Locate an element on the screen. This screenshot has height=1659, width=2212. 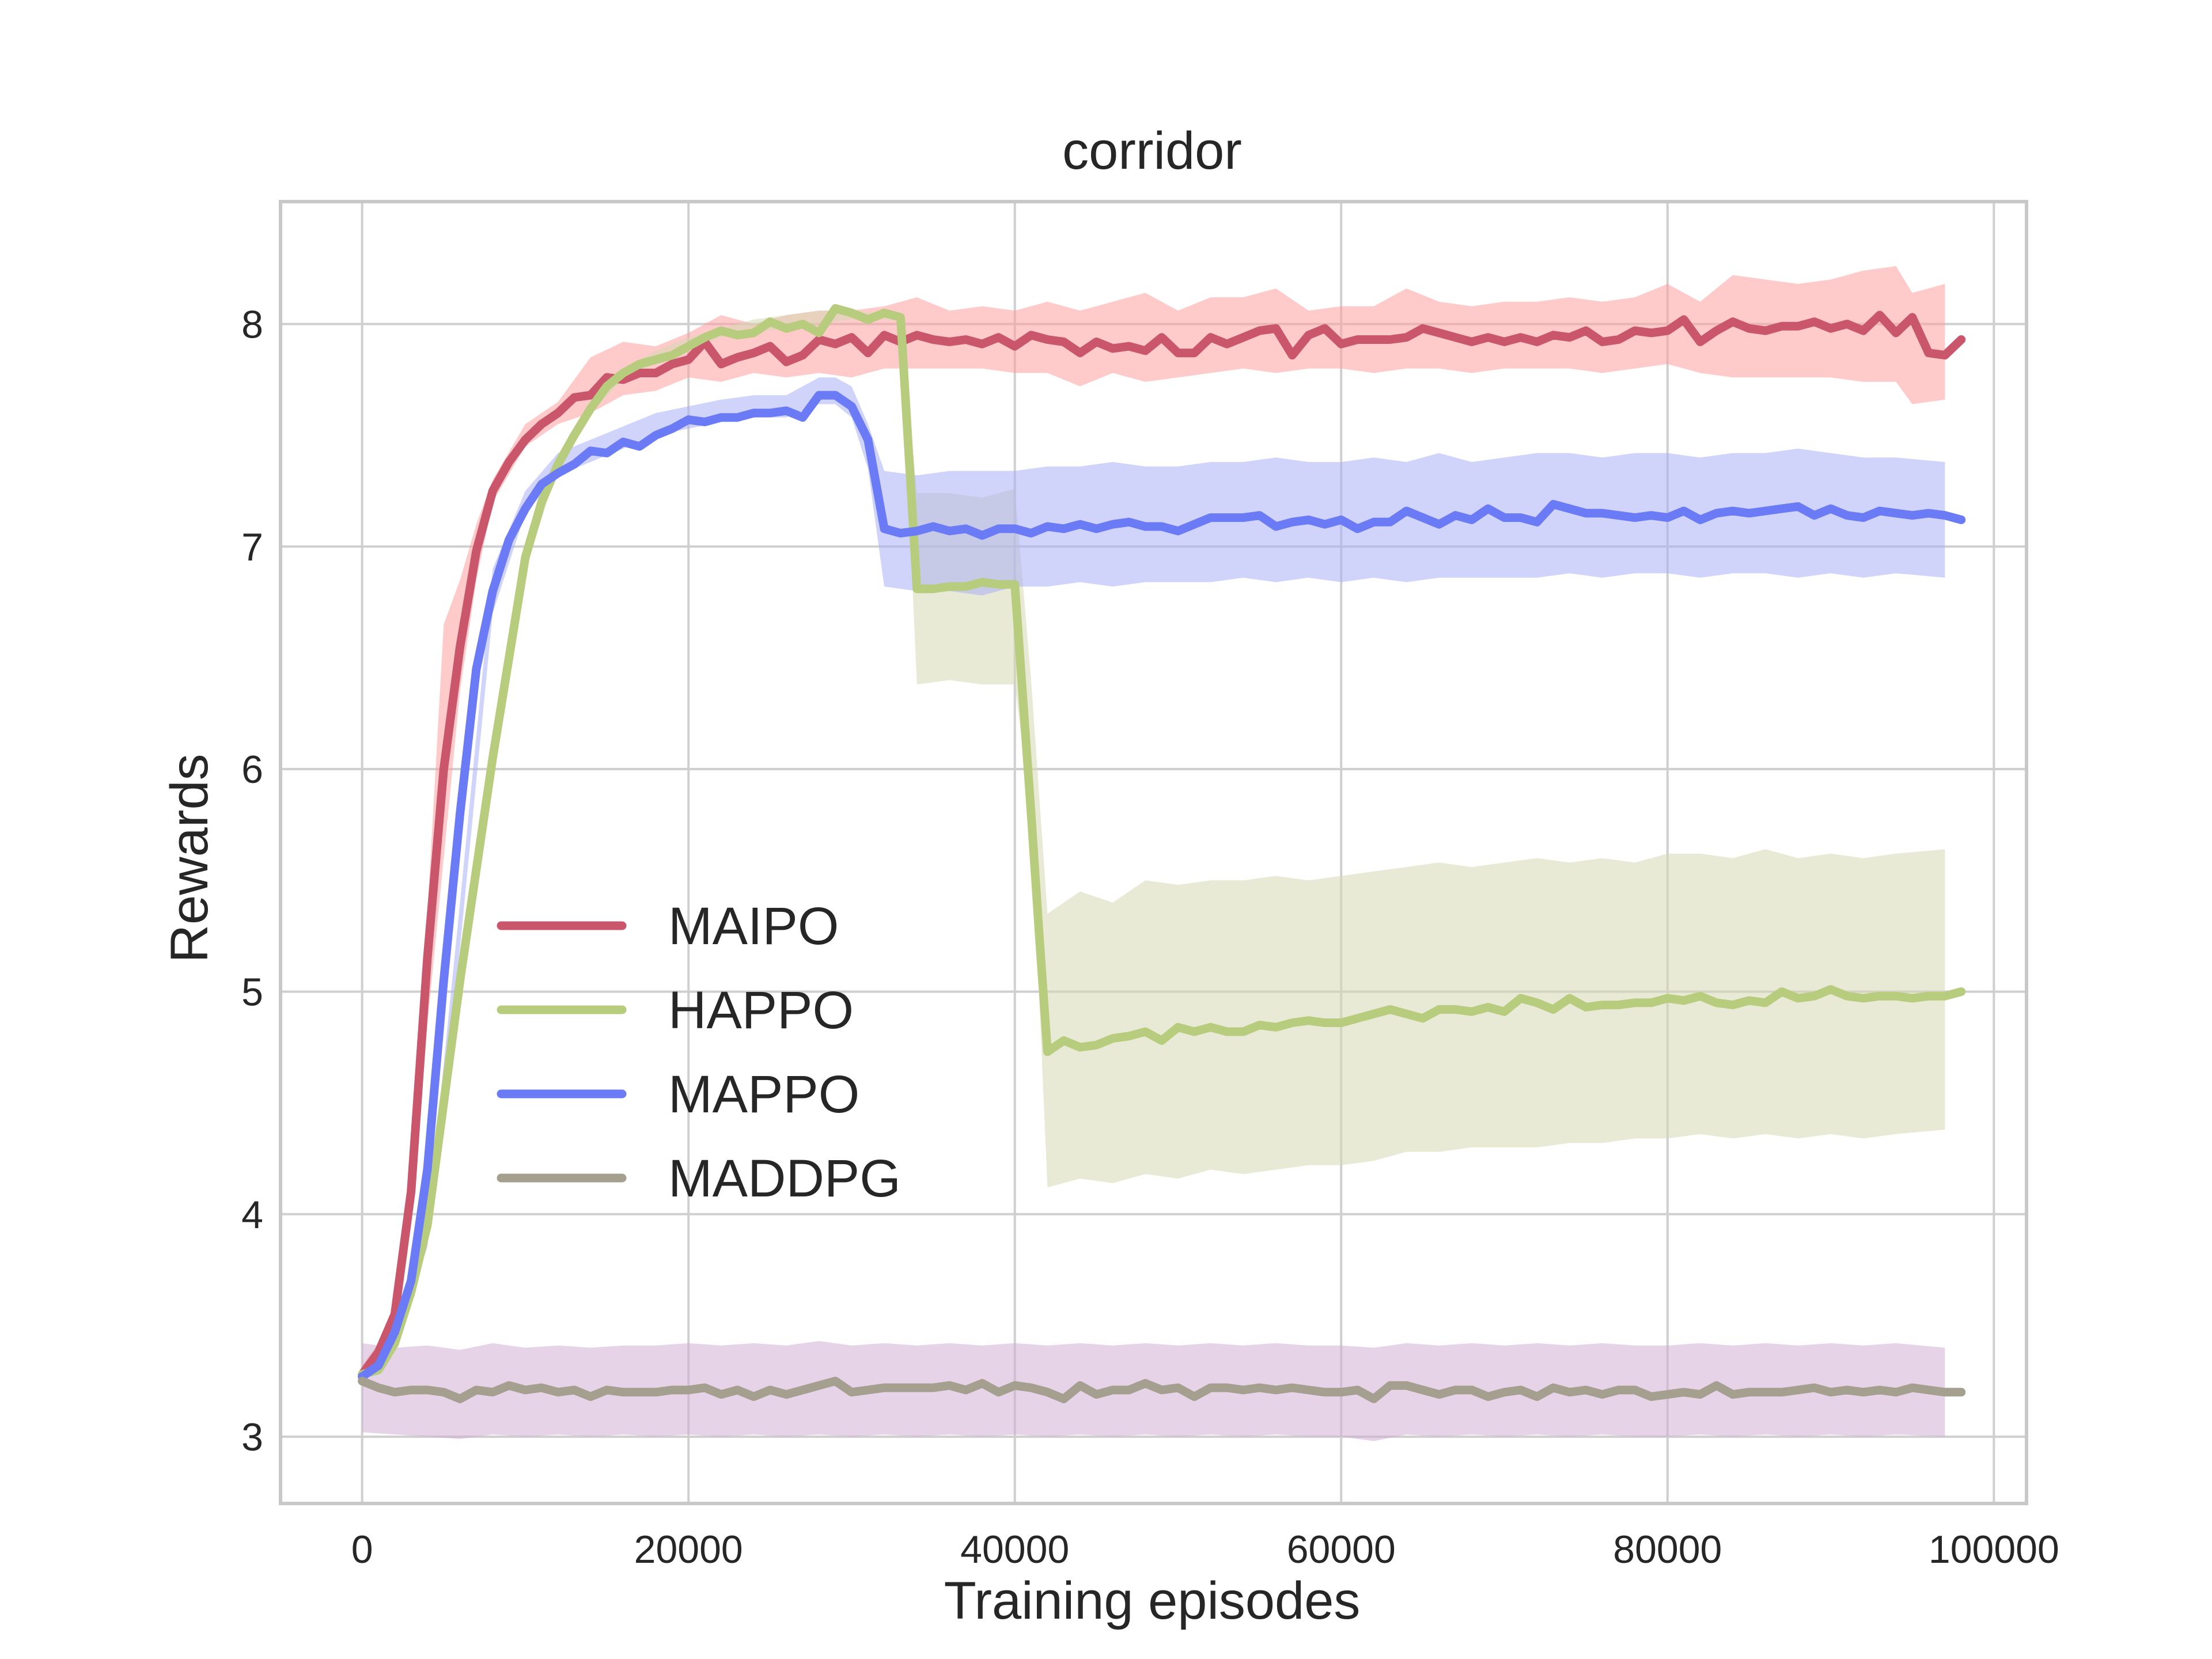
y-axis-label: Rewards is located at coordinates (189, 858).